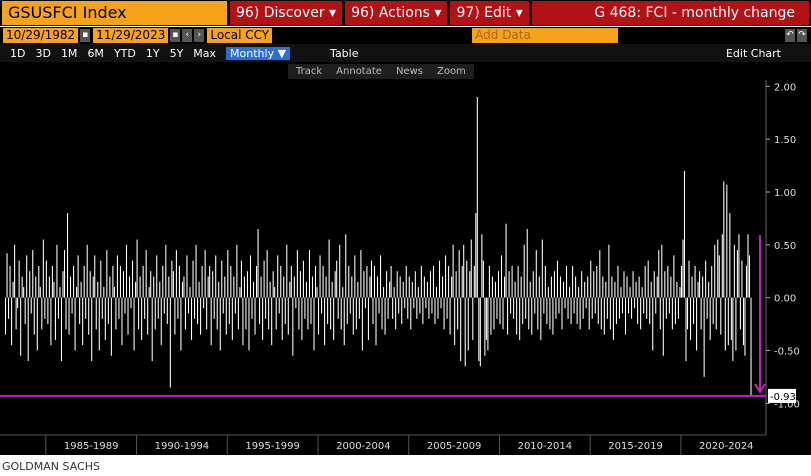  Describe the element at coordinates (18, 53) in the screenshot. I see `range-button: 1D` at that location.